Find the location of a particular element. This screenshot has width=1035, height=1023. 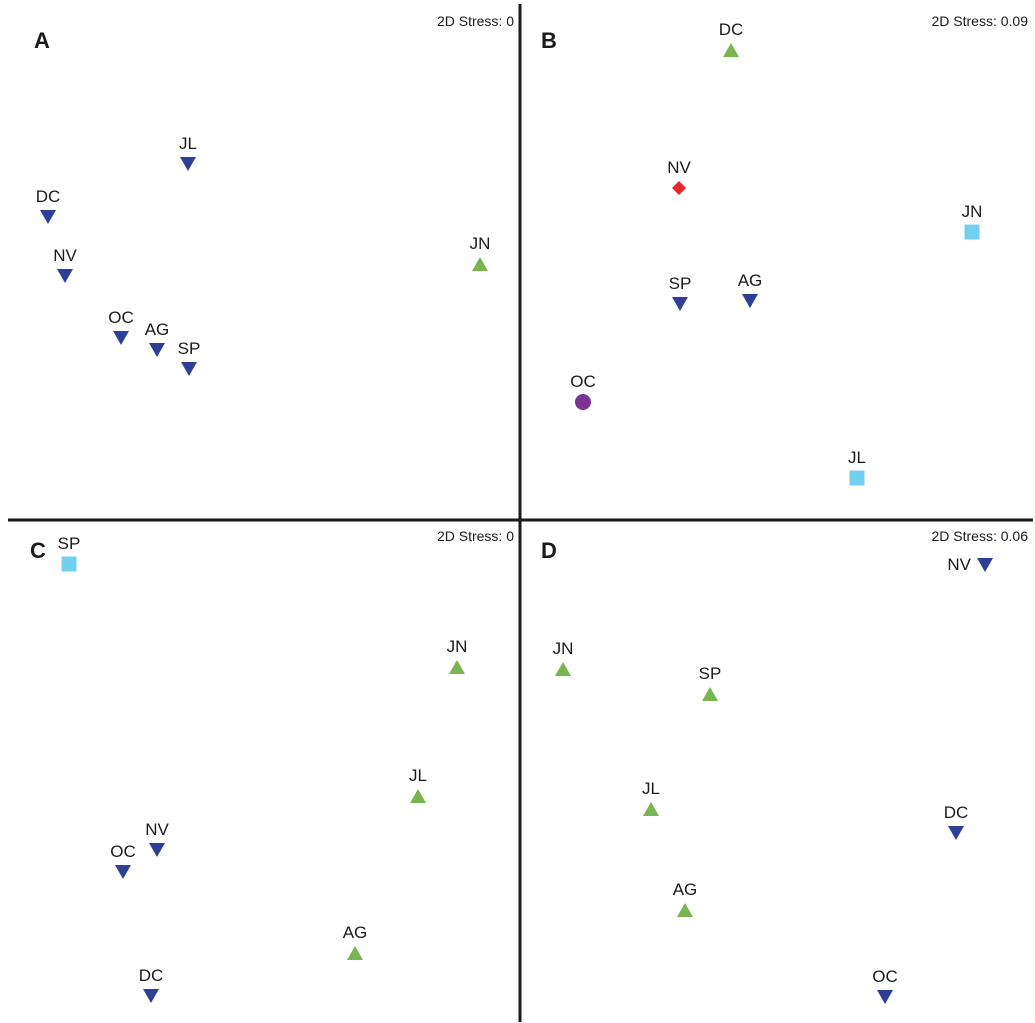

panel-d-point-ag-label: AG is located at coordinates (685, 889).